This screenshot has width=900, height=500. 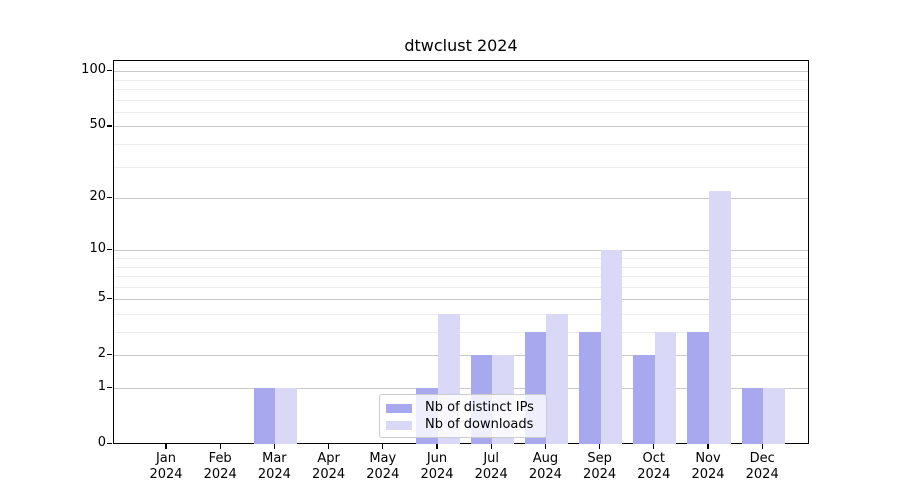 I want to click on legend-item-distinct-ips: Nb of distinct IPs, so click(x=463, y=408).